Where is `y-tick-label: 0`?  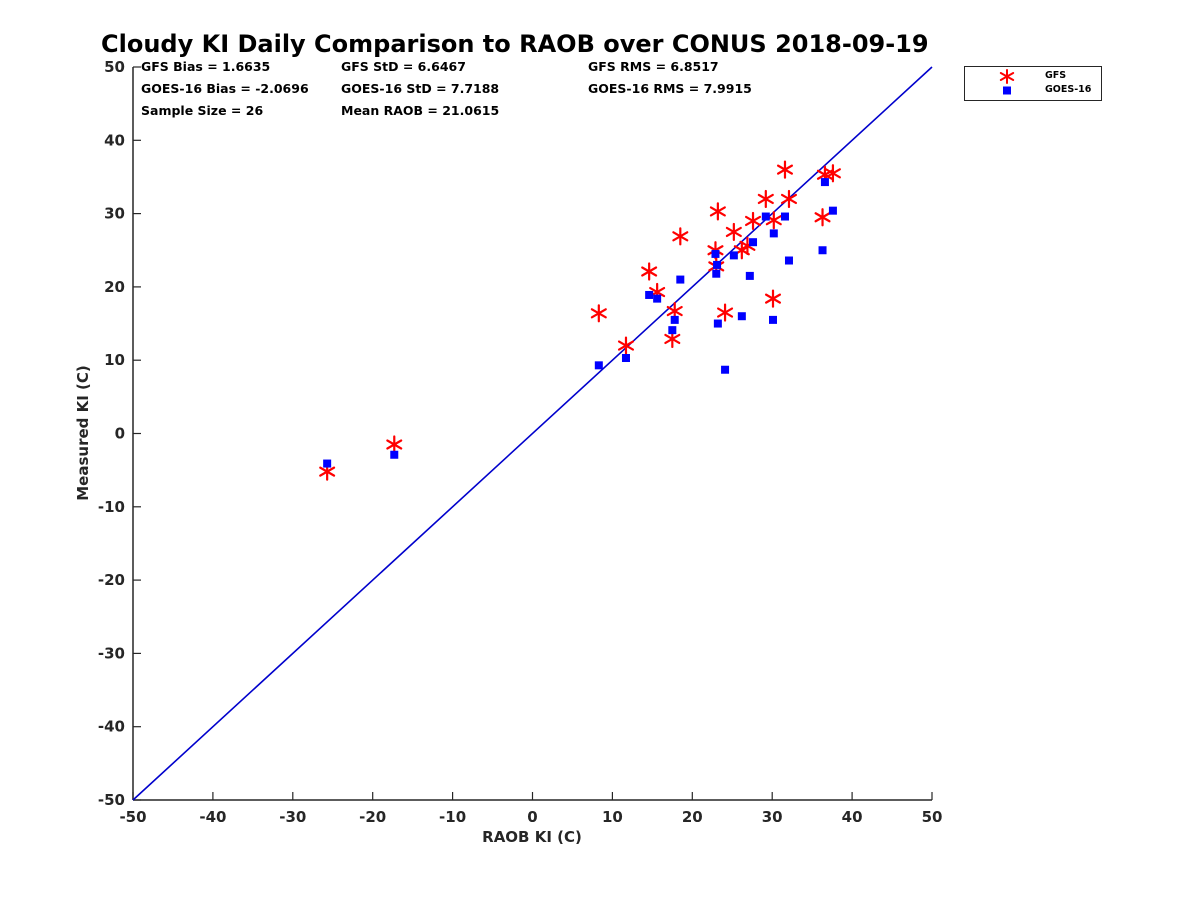 y-tick-label: 0 is located at coordinates (120, 434).